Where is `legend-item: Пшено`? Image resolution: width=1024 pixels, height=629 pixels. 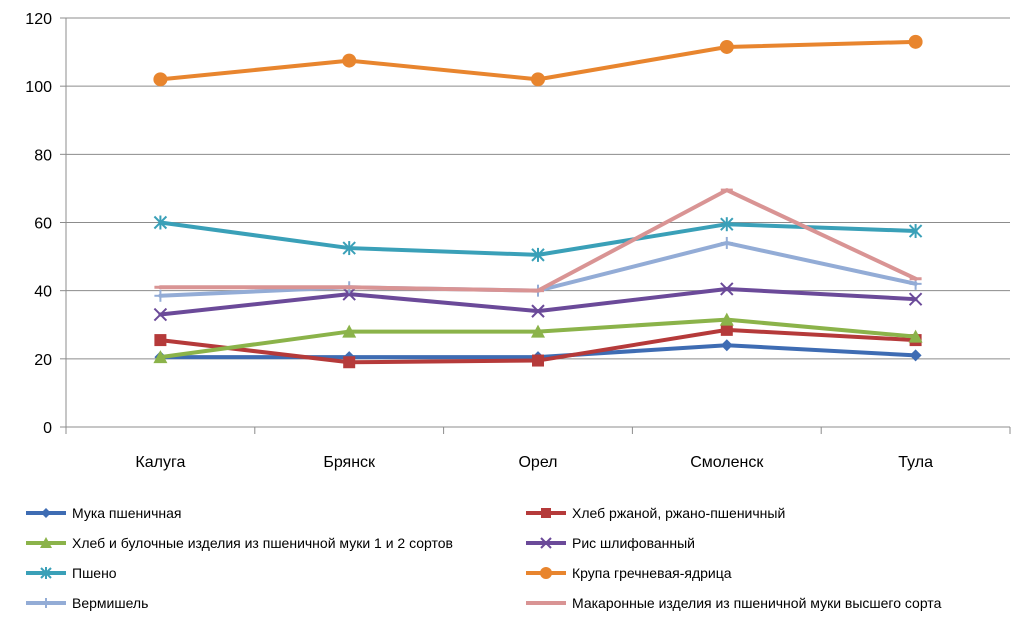 legend-item: Пшено is located at coordinates (71, 573).